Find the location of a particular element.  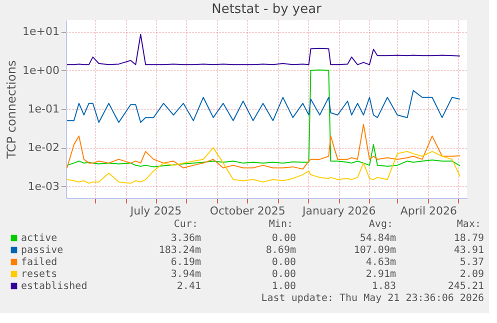

text: 183.24m is located at coordinates (179, 250).